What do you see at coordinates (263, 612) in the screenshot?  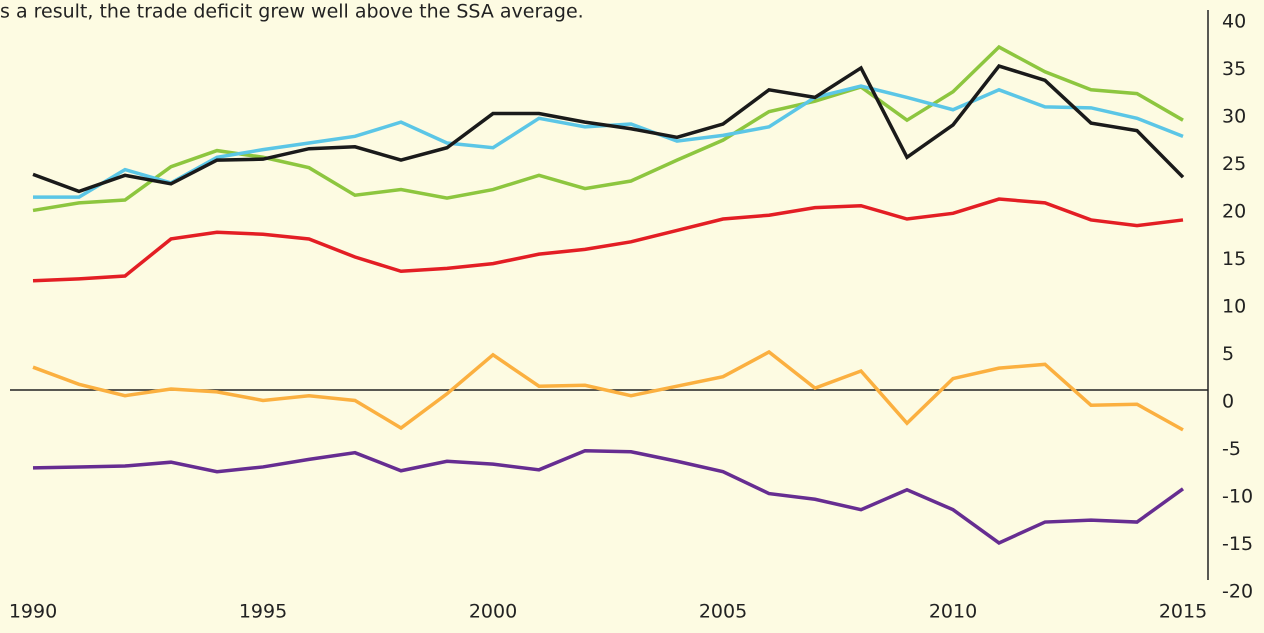 I see `x-tick-label: 1995` at bounding box center [263, 612].